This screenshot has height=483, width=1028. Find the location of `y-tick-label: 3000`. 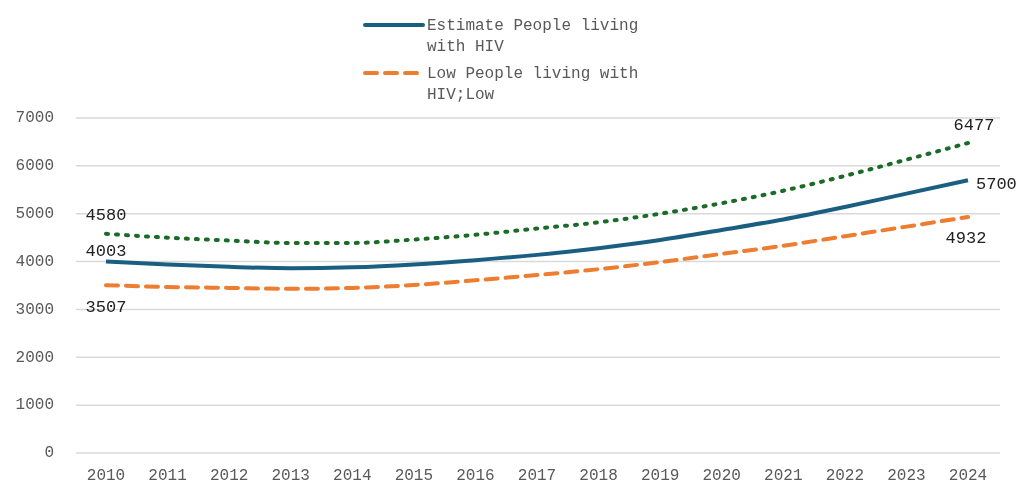

y-tick-label: 3000 is located at coordinates (34, 309).